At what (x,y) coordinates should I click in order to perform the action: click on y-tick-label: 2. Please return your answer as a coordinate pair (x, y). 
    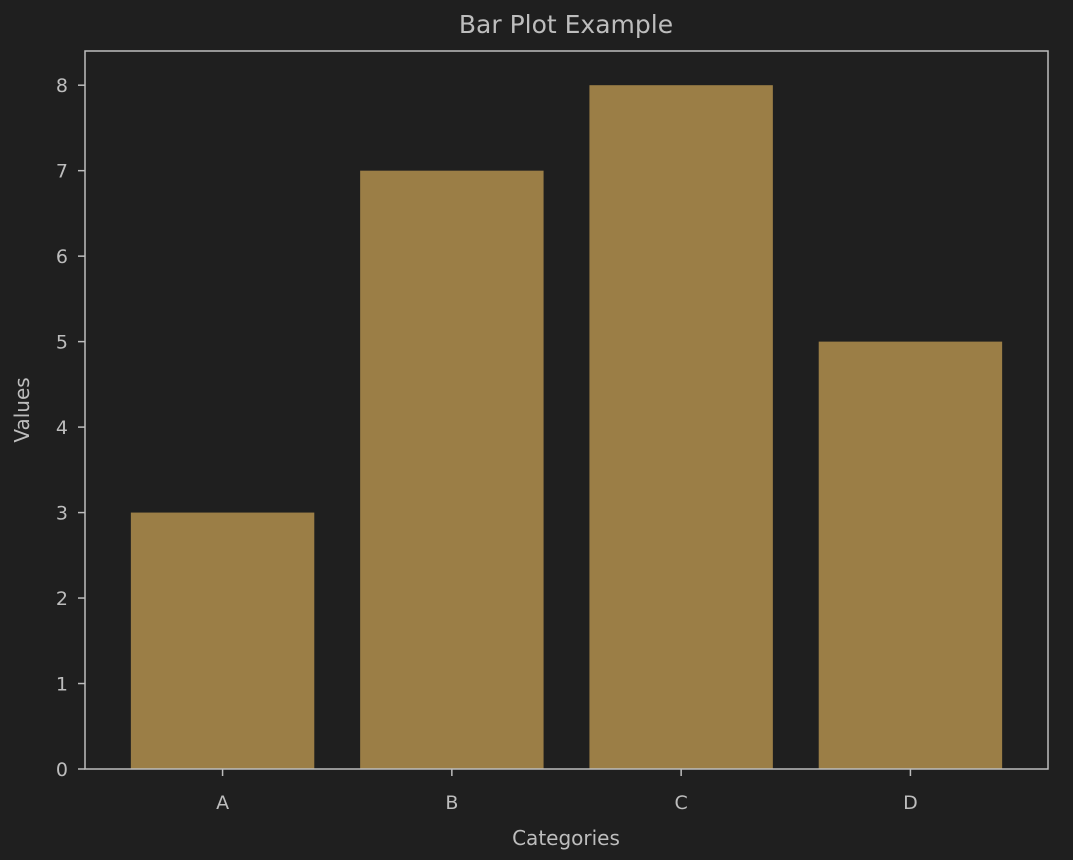
    Looking at the image, I should click on (62, 599).